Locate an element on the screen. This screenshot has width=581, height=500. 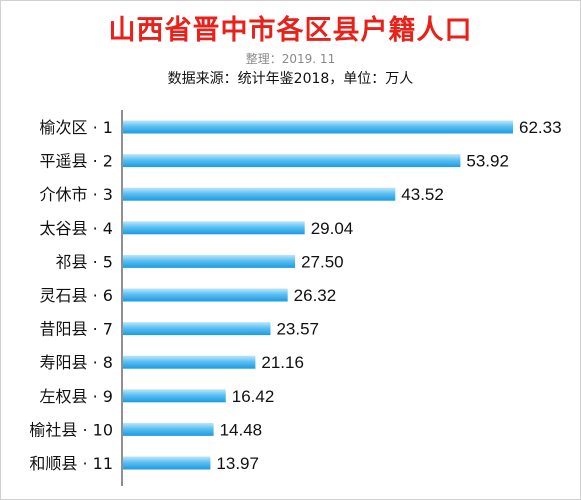
category-label: 榆次区 · 1 is located at coordinates (76, 127).